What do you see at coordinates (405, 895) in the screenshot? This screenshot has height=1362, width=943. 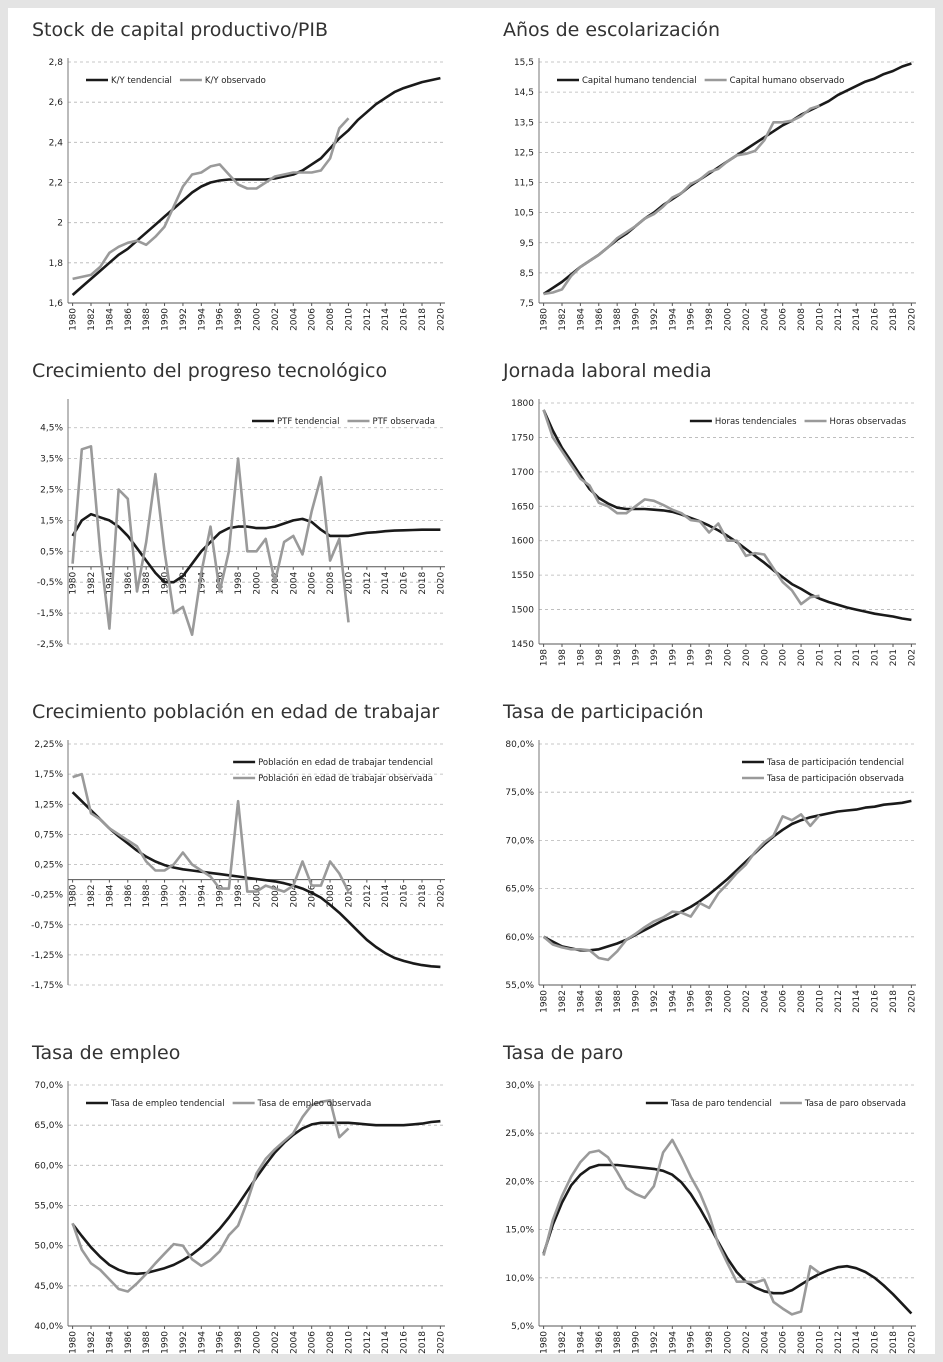 I see `x-tick-label: 2016` at bounding box center [405, 895].